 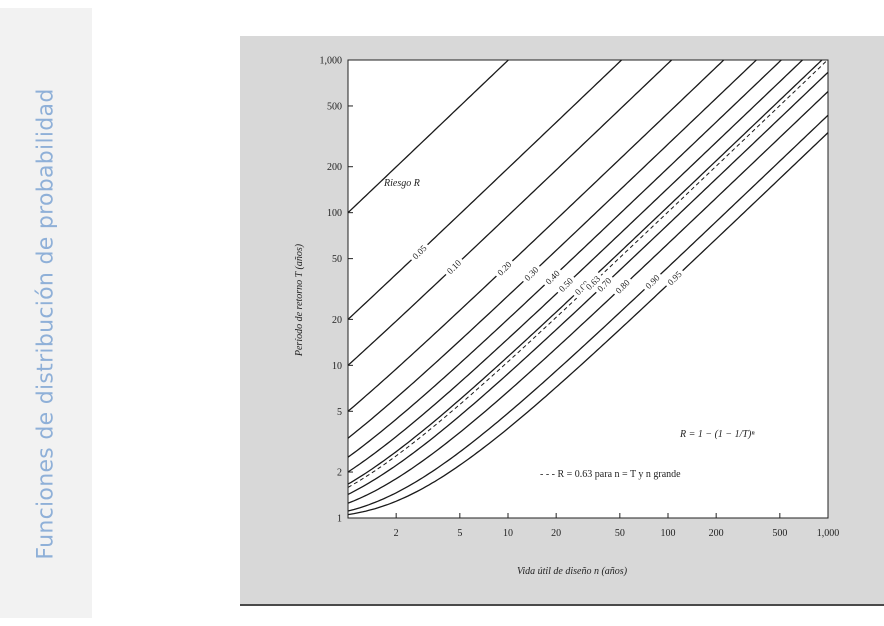 What do you see at coordinates (396, 533) in the screenshot?
I see `x-tick-label: 2` at bounding box center [396, 533].